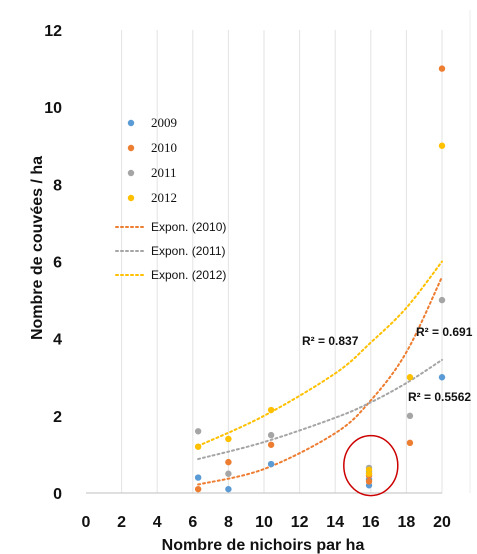  I want to click on x-tick-label-6: 6, so click(192, 522).